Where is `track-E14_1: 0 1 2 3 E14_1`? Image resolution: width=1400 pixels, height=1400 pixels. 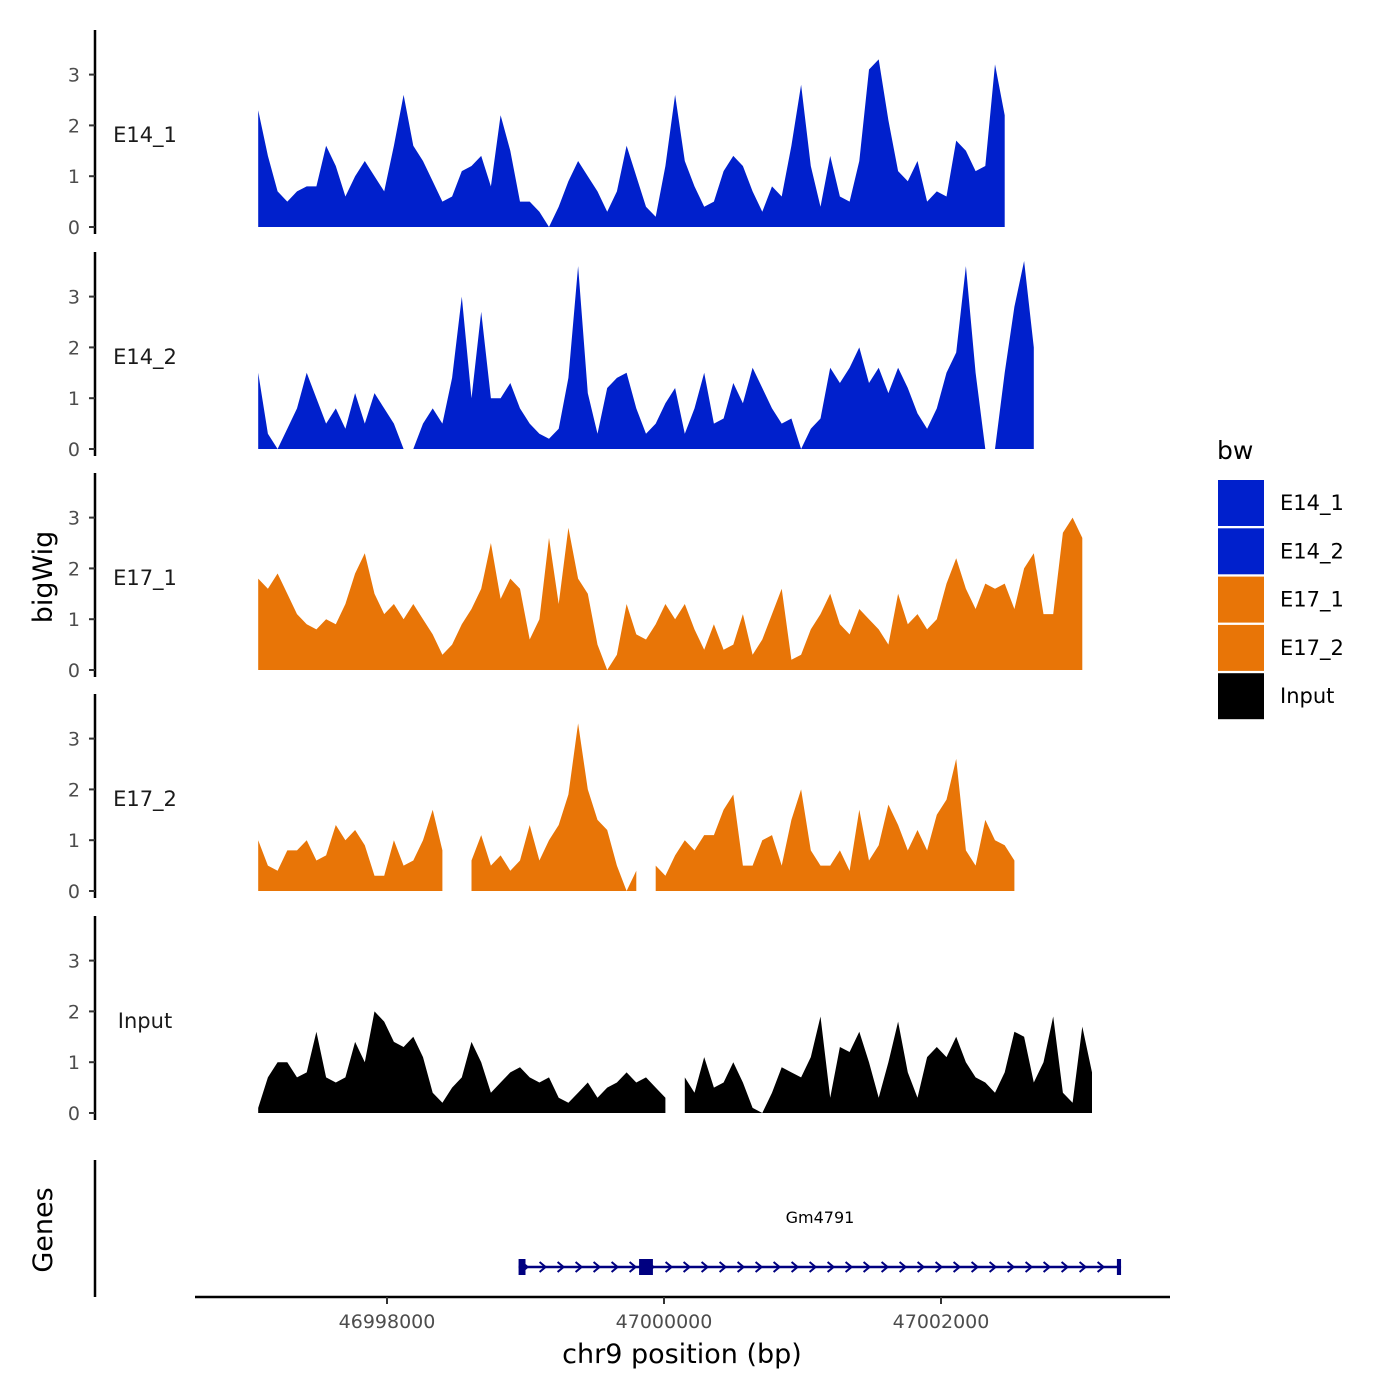 track-E14_1: 0 1 2 3 E14_1 is located at coordinates (536, 134).